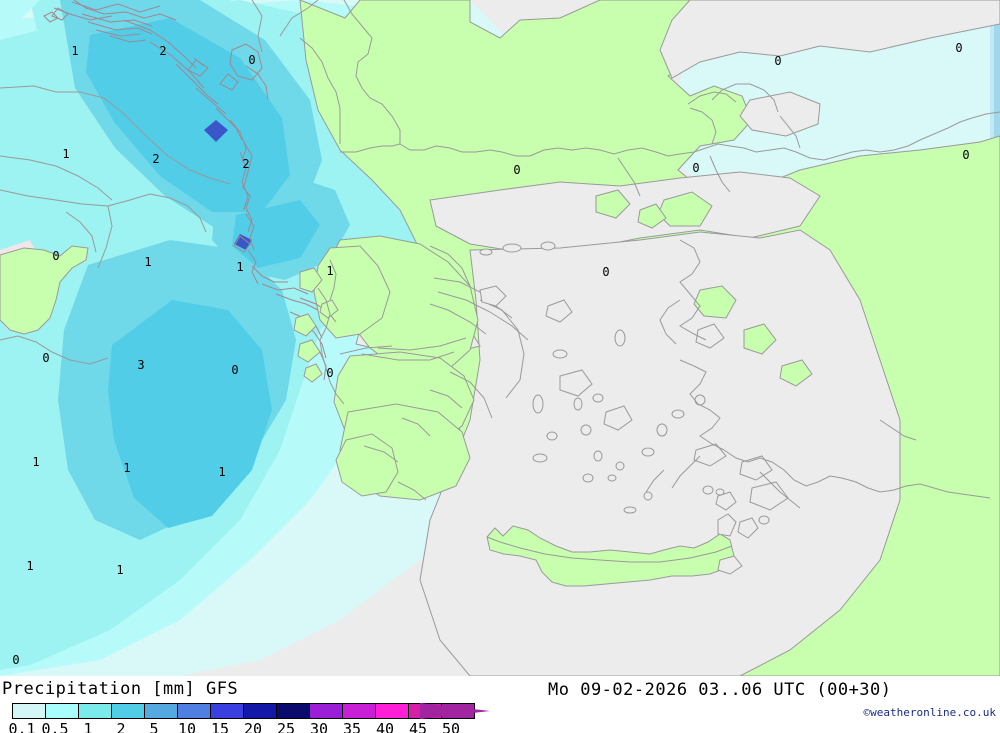 The width and height of the screenshot is (1000, 733). I want to click on island-ios, so click(598, 456).